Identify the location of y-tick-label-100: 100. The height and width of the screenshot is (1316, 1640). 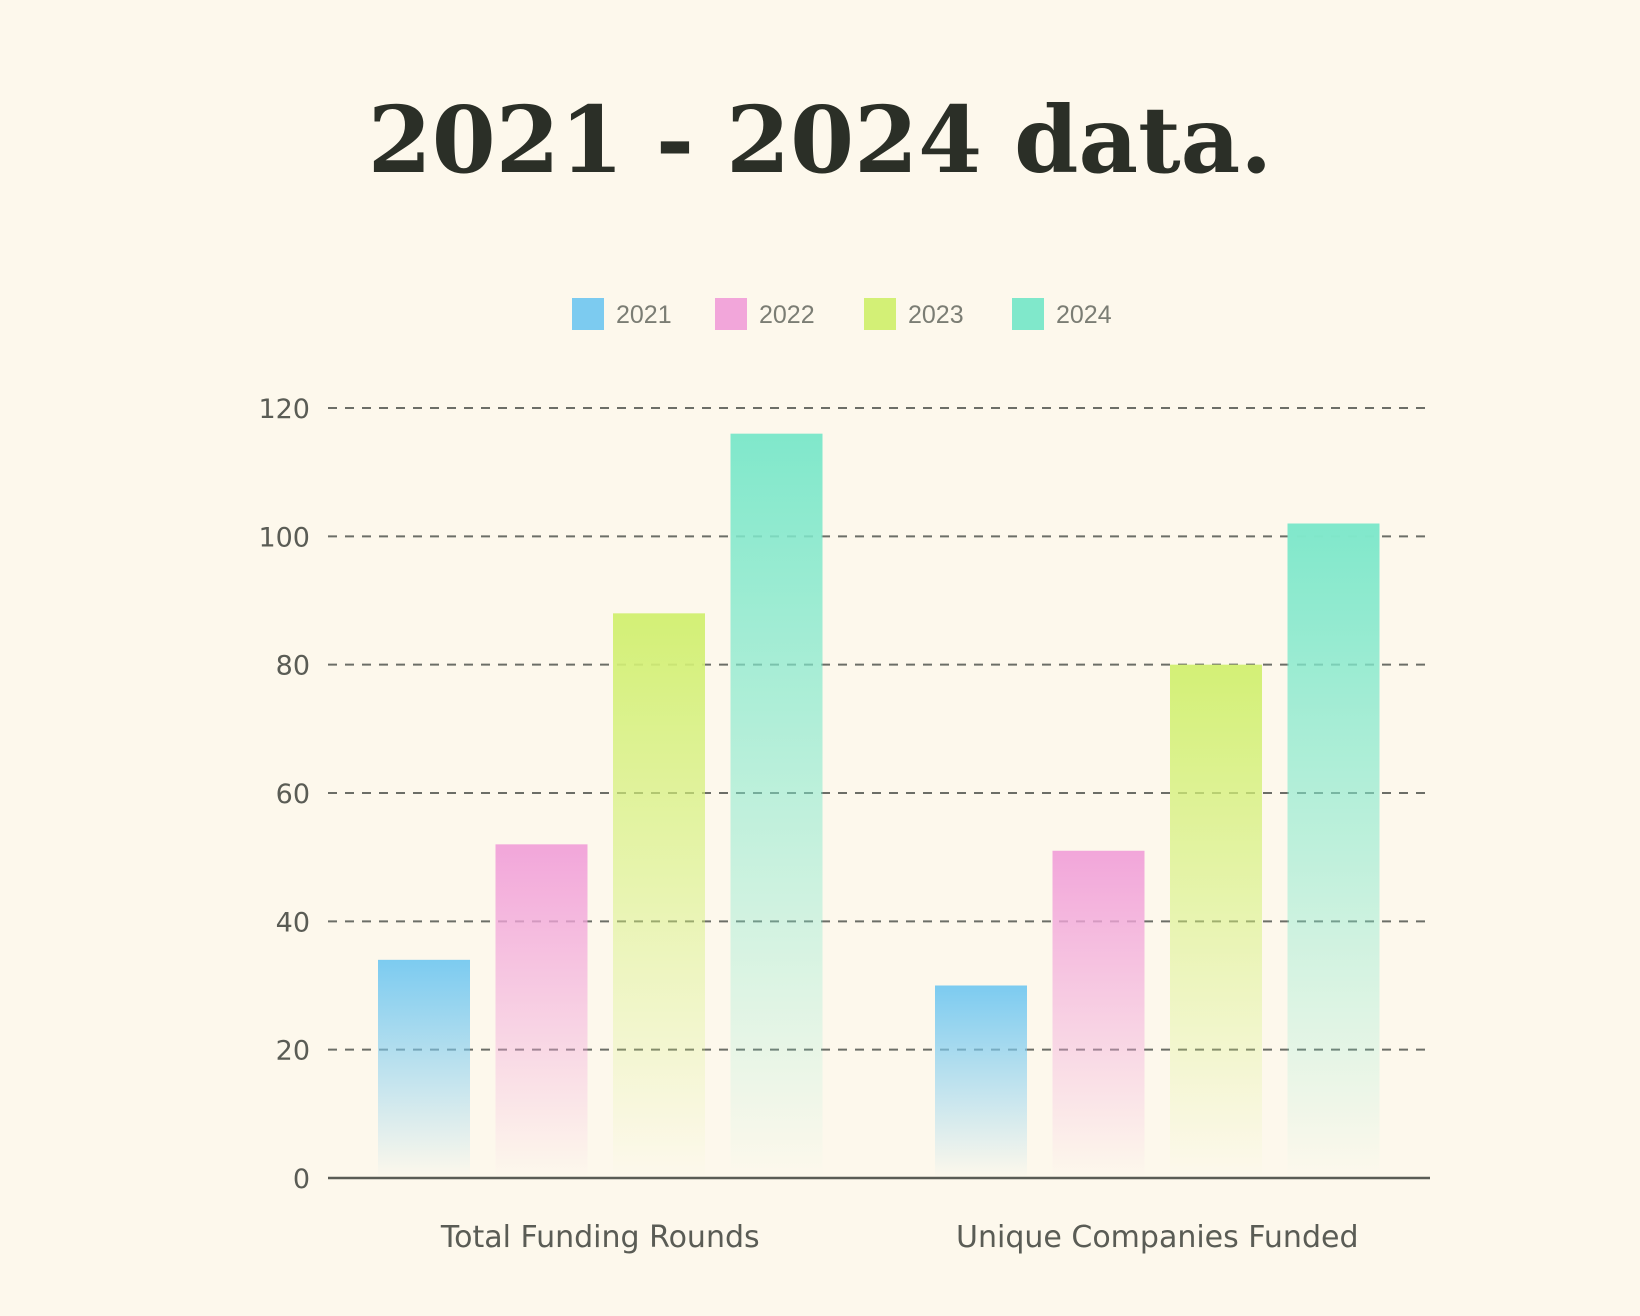
(284, 537).